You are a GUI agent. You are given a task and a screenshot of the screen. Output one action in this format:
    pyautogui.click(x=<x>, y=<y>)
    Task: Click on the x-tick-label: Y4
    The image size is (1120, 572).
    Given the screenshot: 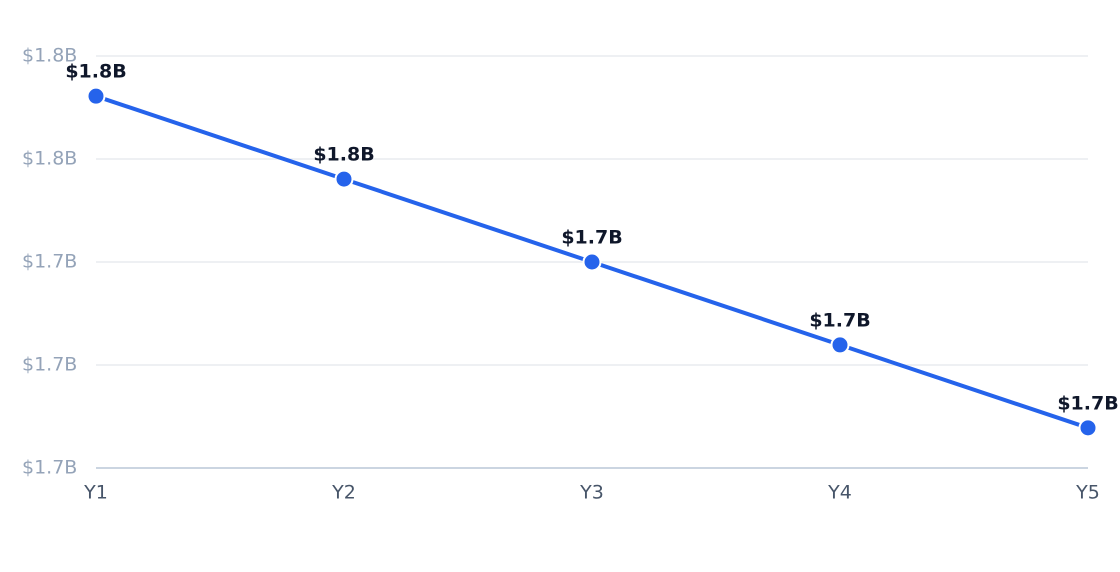 What is the action you would take?
    pyautogui.click(x=839, y=493)
    